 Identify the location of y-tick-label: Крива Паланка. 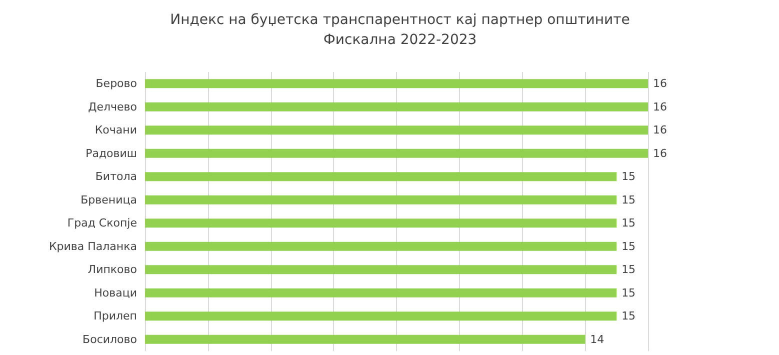
(92, 246).